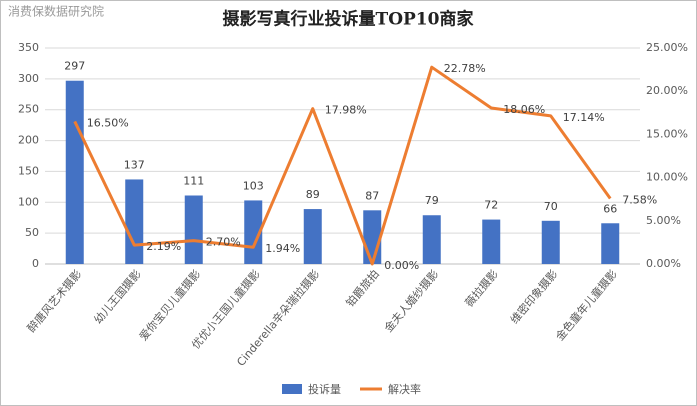 The height and width of the screenshot is (406, 697). I want to click on line-value-label: 0.00%, so click(401, 265).